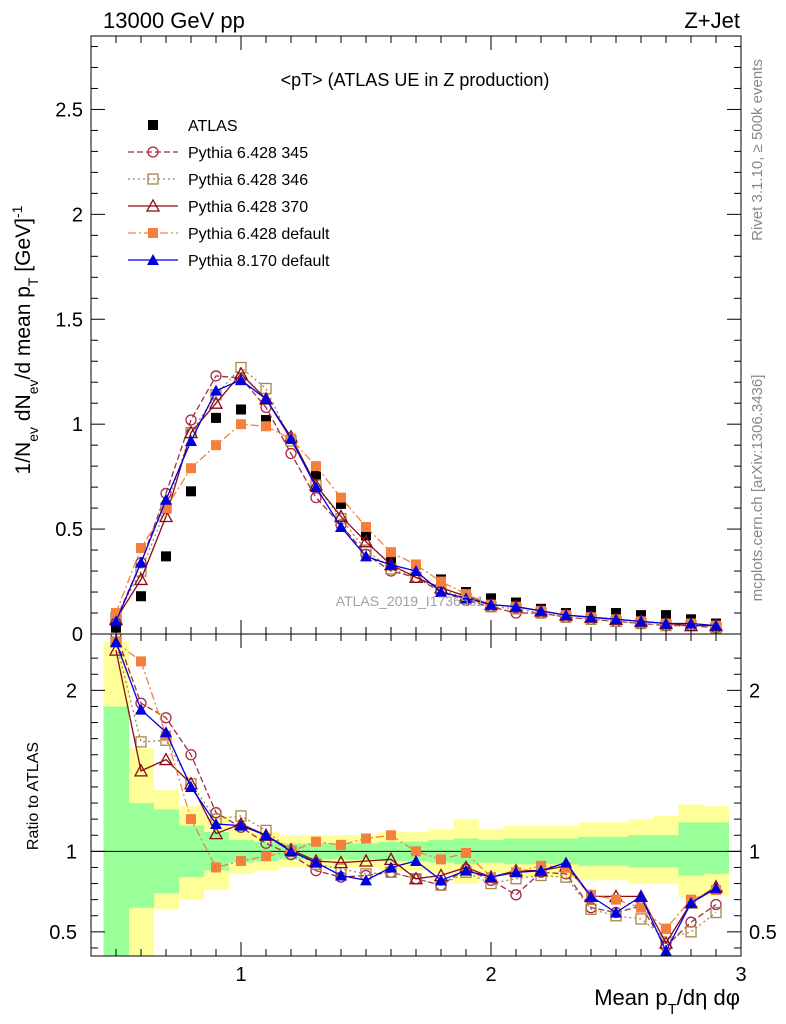 This screenshot has height=1024, width=786. Describe the element at coordinates (757, 488) in the screenshot. I see `mcplots-label: mcplots.cern.ch [arXiv:1306.3436]` at that location.